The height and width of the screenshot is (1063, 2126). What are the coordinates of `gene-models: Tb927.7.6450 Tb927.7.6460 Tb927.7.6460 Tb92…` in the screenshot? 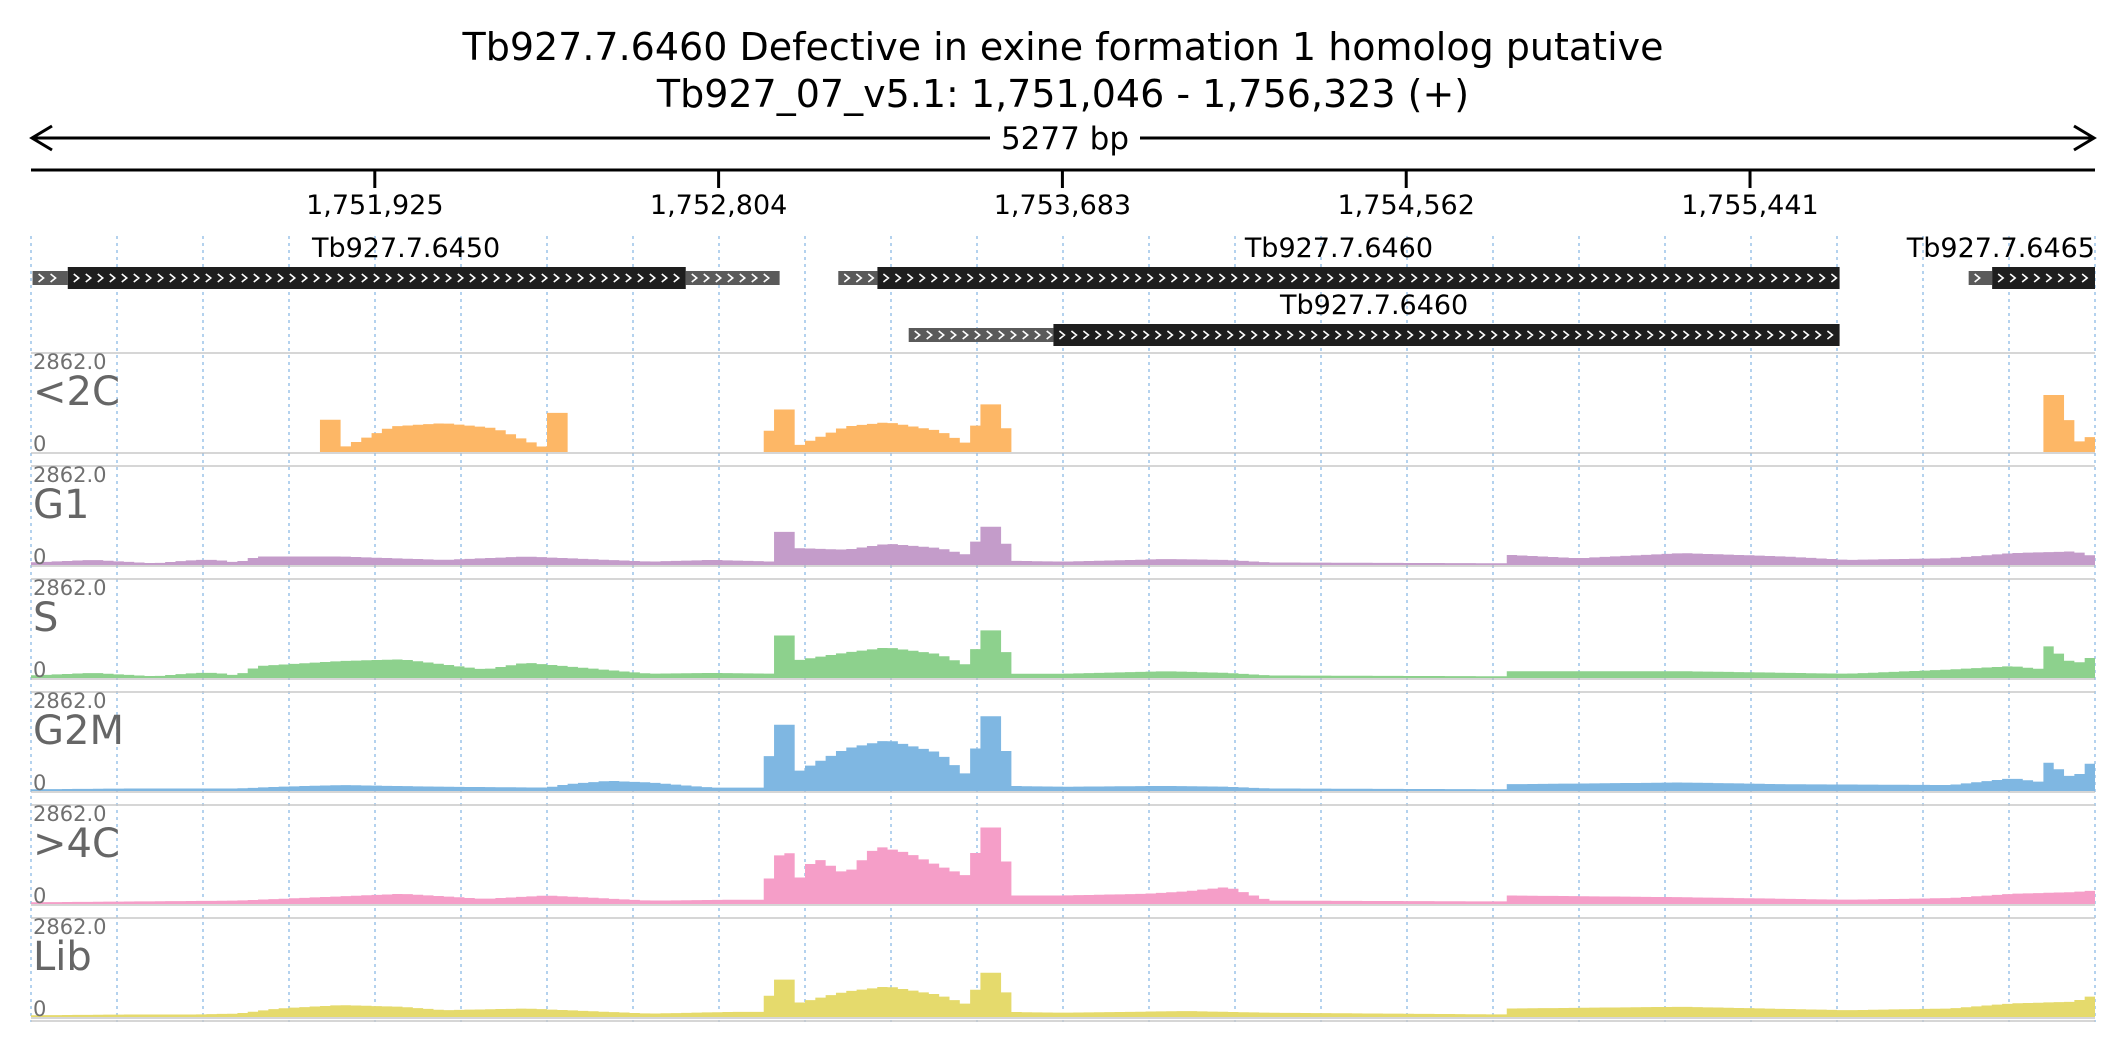 It's located at (1063, 289).